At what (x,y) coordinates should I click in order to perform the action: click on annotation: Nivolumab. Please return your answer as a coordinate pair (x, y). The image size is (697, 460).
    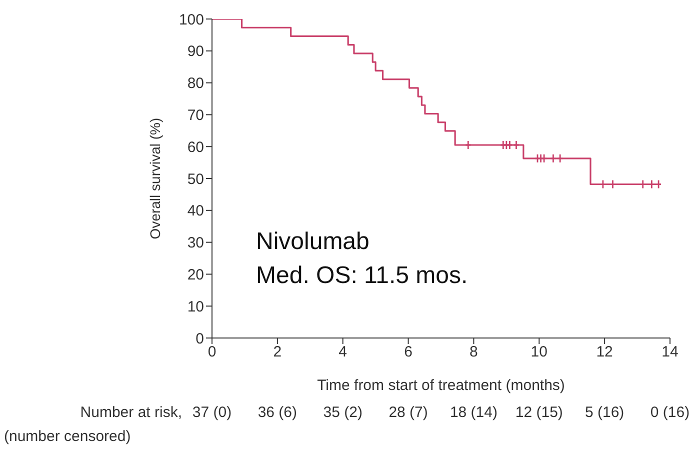
    Looking at the image, I should click on (313, 242).